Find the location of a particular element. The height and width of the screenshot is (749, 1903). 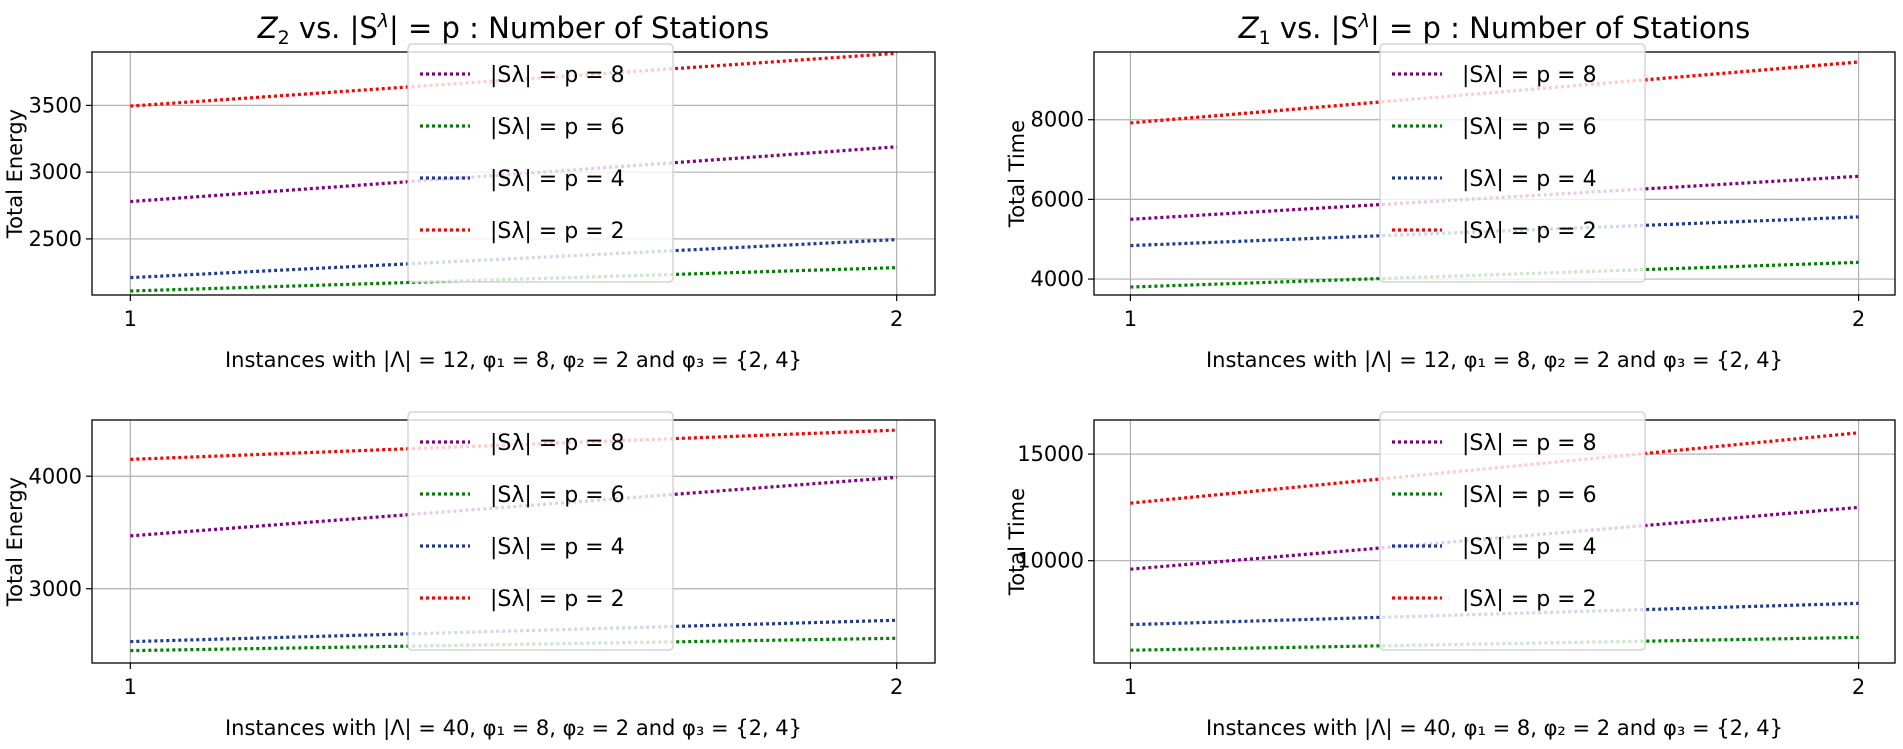

y-tick-label: 15000 is located at coordinates (1050, 454).